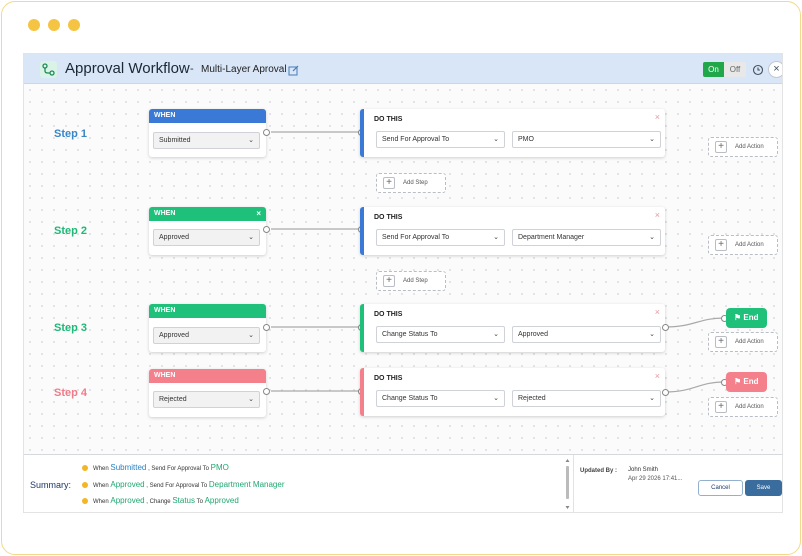 Image resolution: width=802 pixels, height=556 pixels. I want to click on when-value: Rejected, so click(173, 399).